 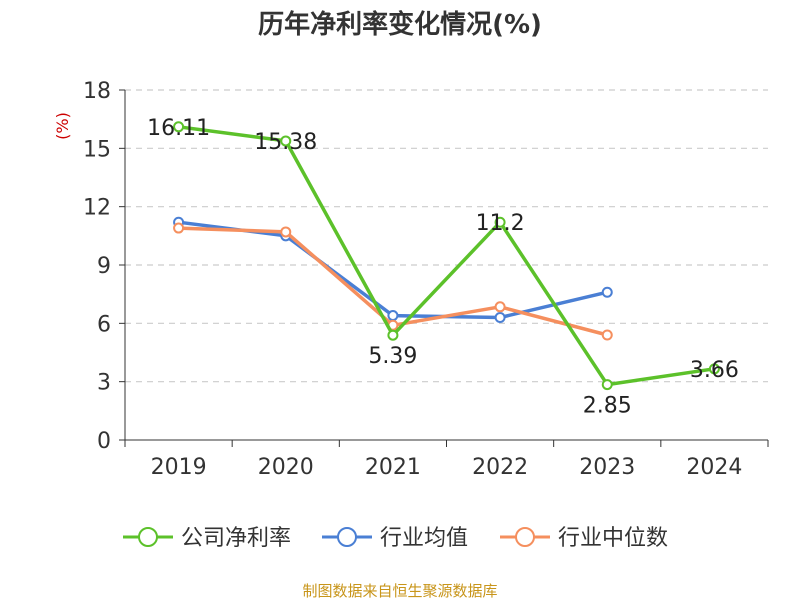 What do you see at coordinates (500, 467) in the screenshot?
I see `x-tick-label: 2022` at bounding box center [500, 467].